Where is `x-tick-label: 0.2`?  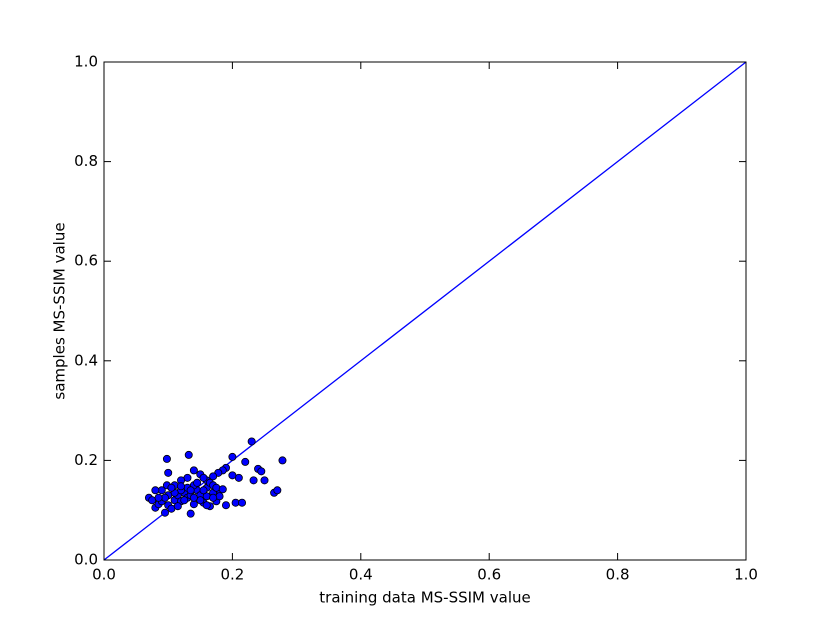 x-tick-label: 0.2 is located at coordinates (232, 575).